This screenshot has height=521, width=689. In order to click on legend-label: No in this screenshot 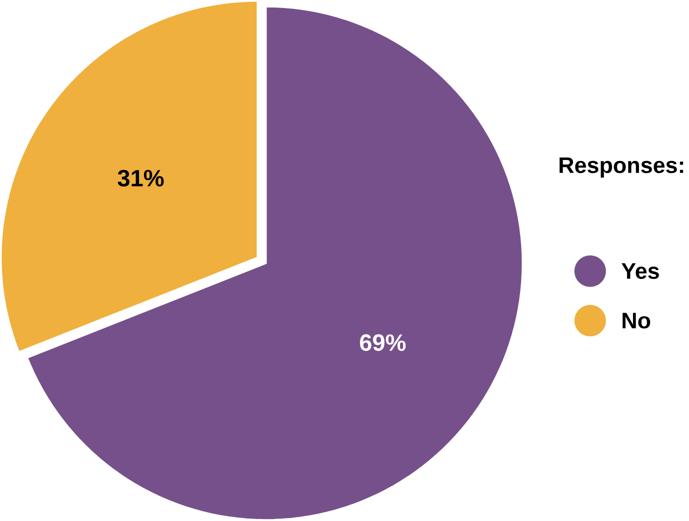, I will do `click(636, 320)`.